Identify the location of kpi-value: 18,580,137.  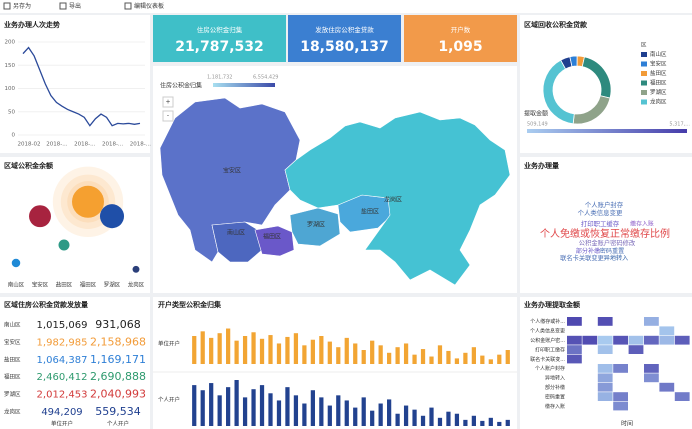
(344, 47).